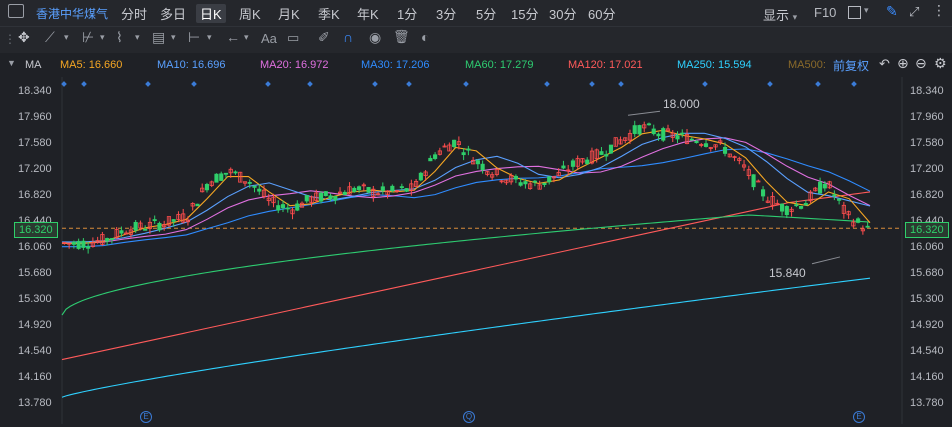  What do you see at coordinates (10, 39) in the screenshot?
I see `drag-handle-icon: ⋮` at bounding box center [10, 39].